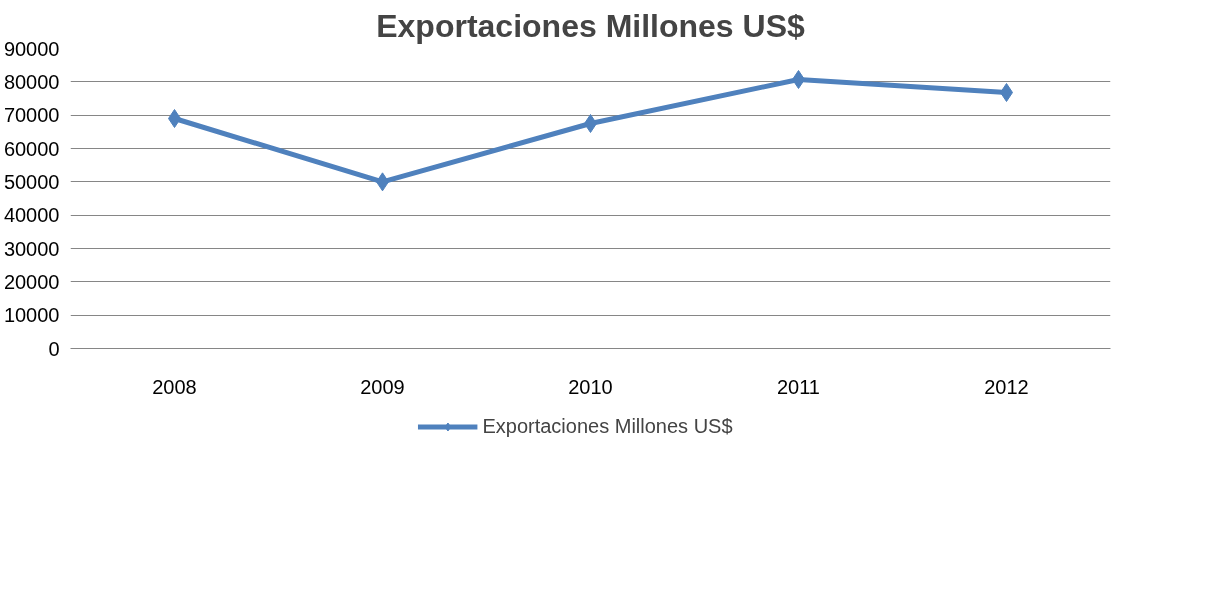 This screenshot has height=613, width=1209. I want to click on y-tick-label: 20000, so click(31, 281).